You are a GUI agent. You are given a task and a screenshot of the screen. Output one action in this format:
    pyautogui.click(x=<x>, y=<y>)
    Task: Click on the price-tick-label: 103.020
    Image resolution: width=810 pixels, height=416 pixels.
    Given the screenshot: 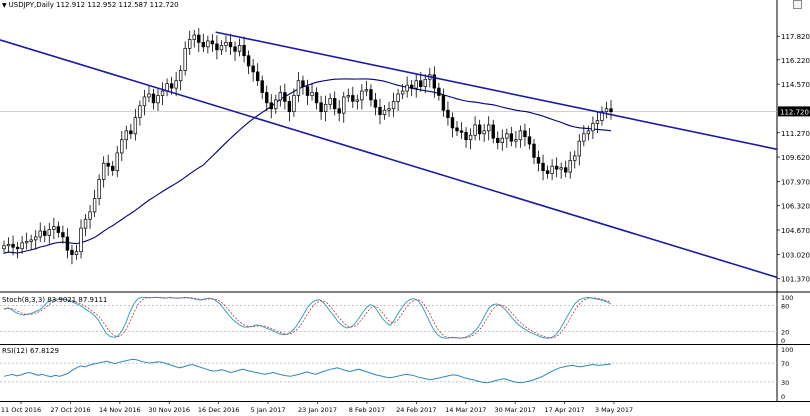 What is the action you would take?
    pyautogui.click(x=795, y=255)
    